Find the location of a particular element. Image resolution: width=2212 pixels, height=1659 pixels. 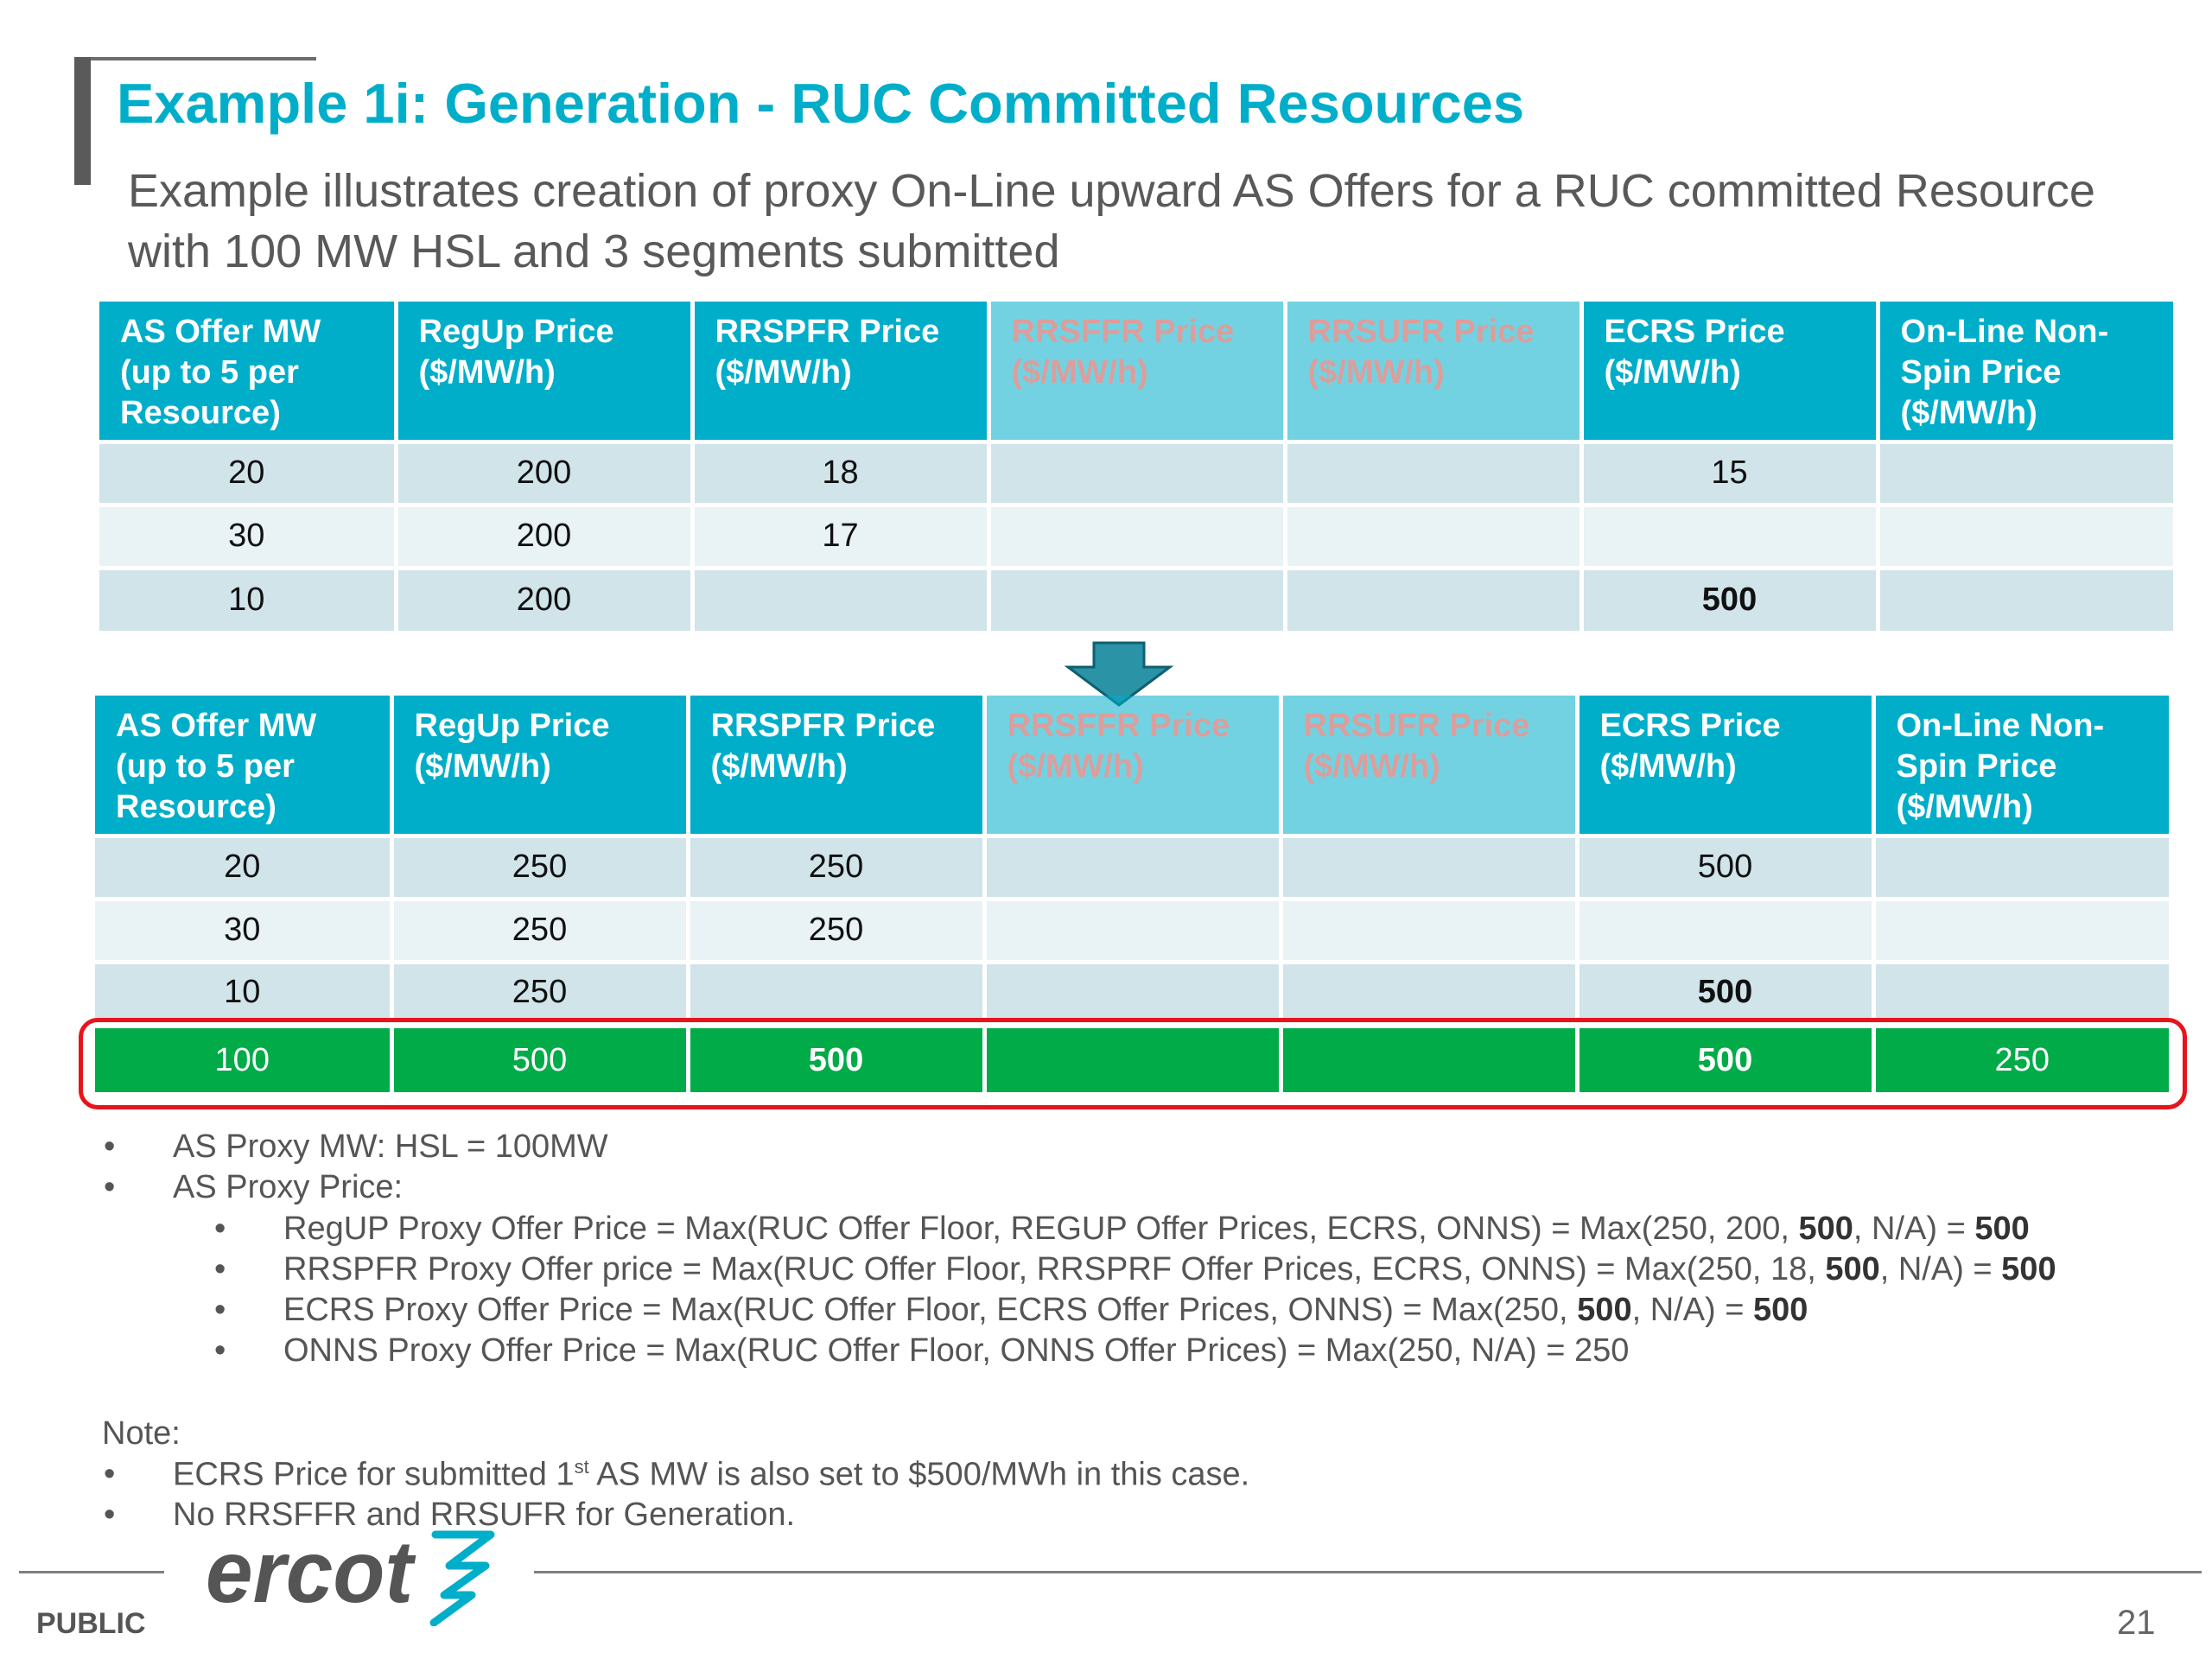

svg-text: ercot is located at coordinates (311, 1571).